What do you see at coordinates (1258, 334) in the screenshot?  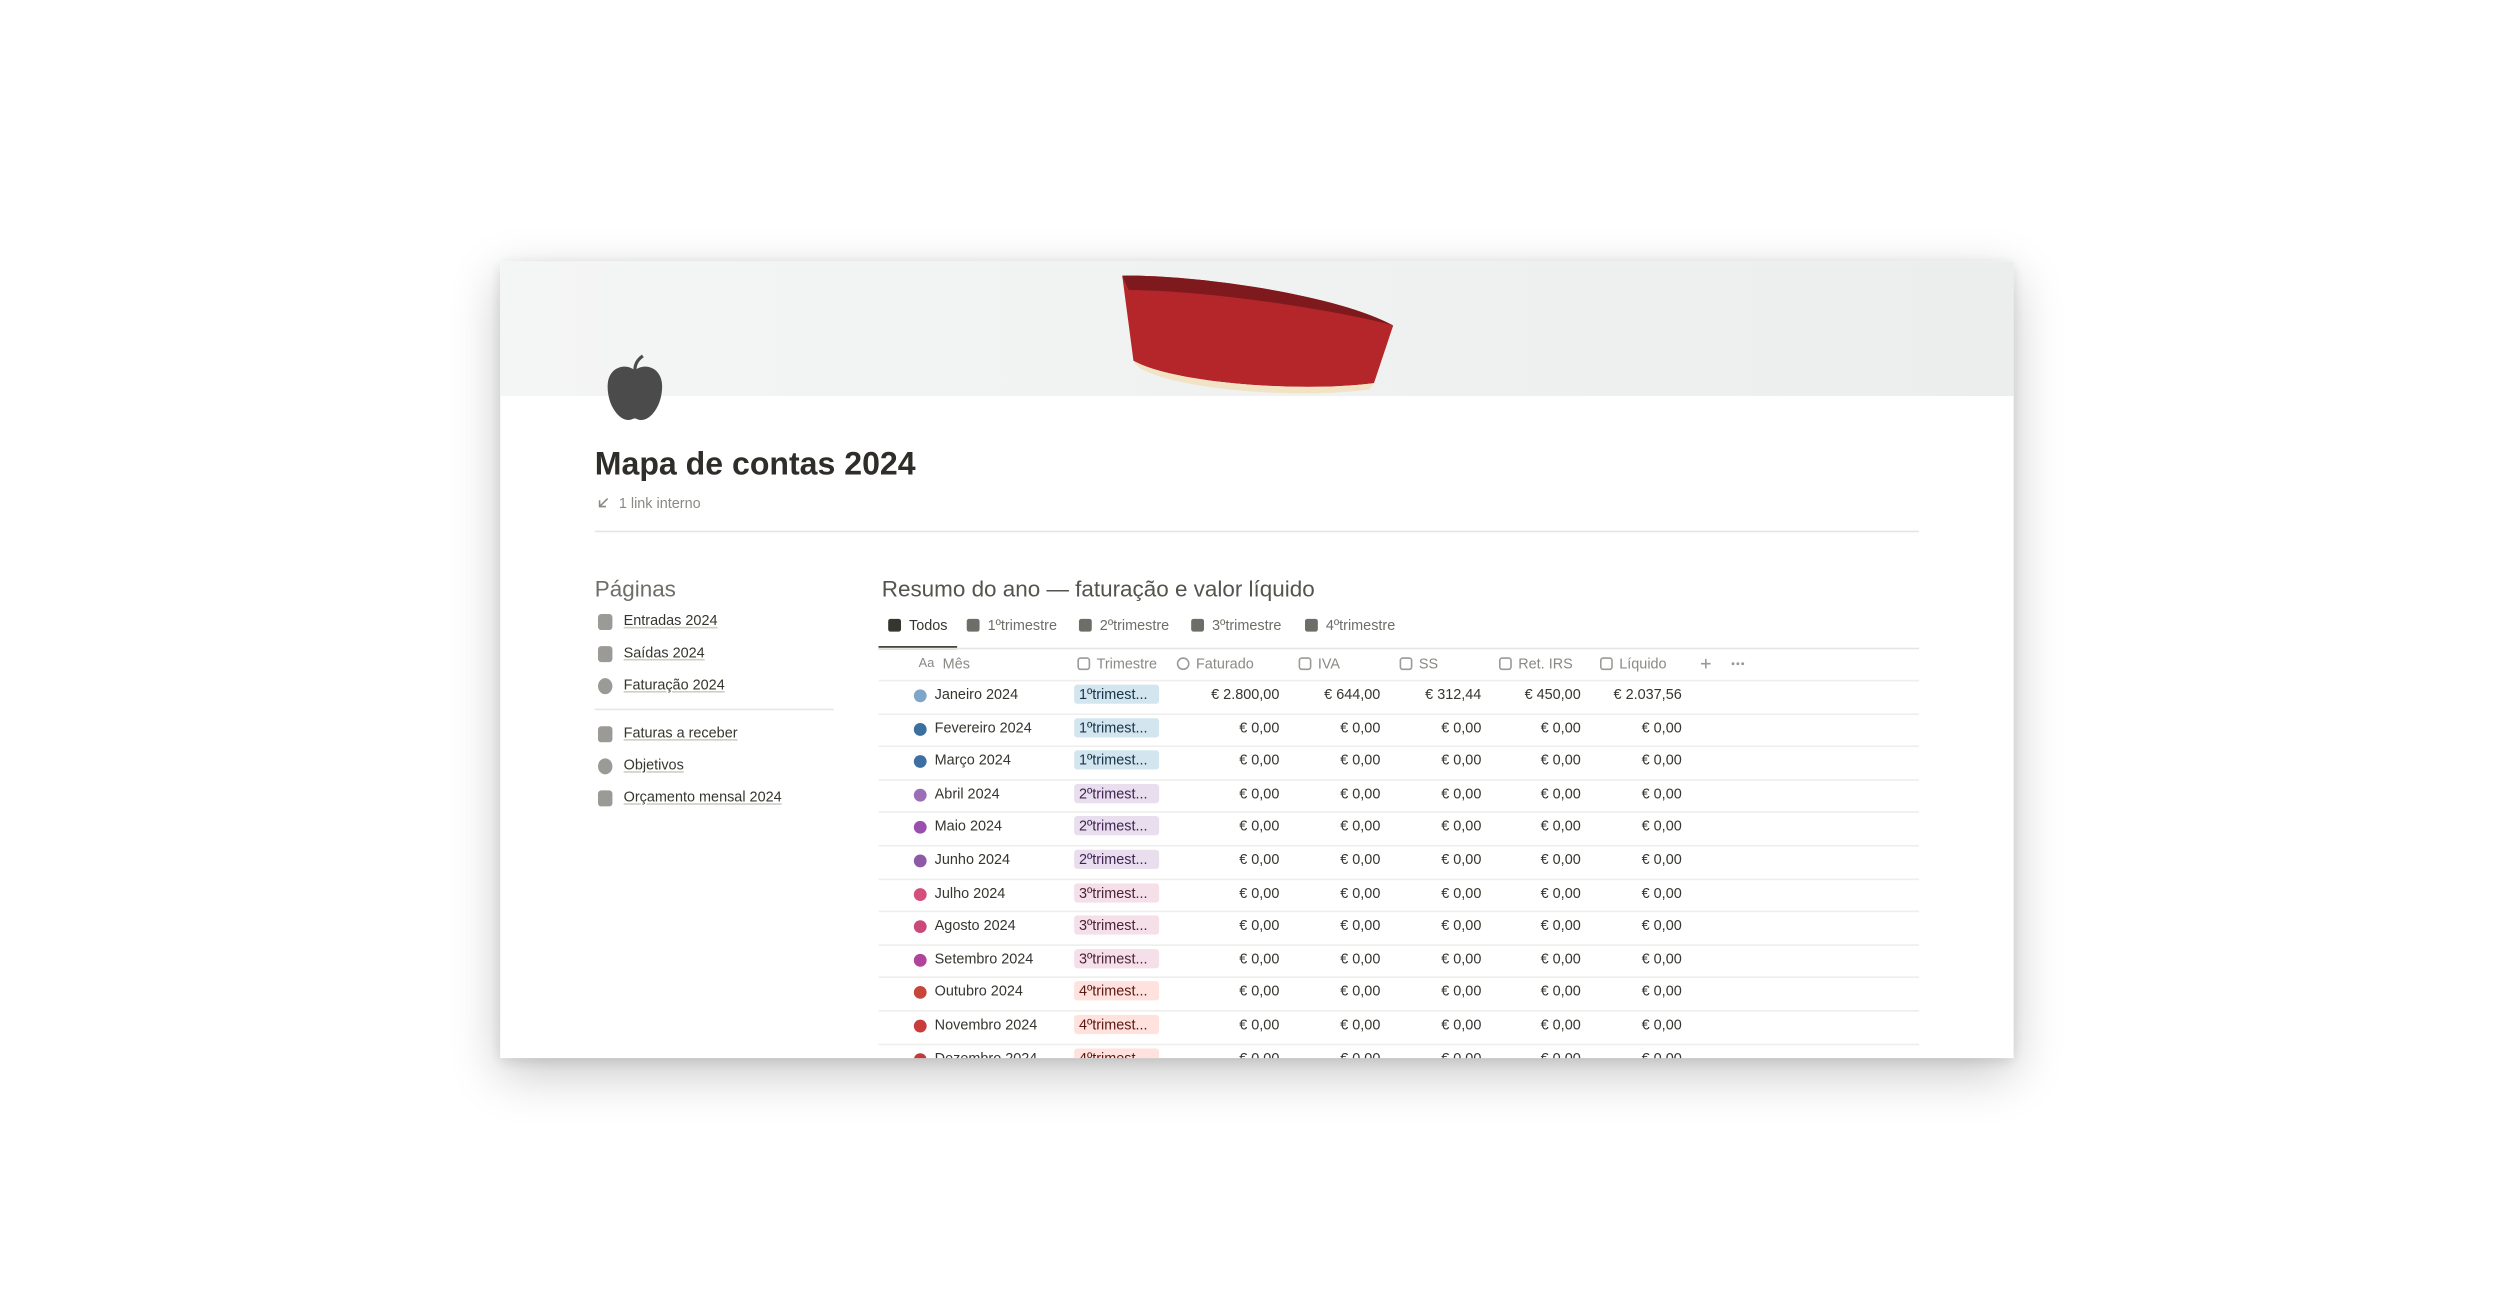 I see `apple-slice` at bounding box center [1258, 334].